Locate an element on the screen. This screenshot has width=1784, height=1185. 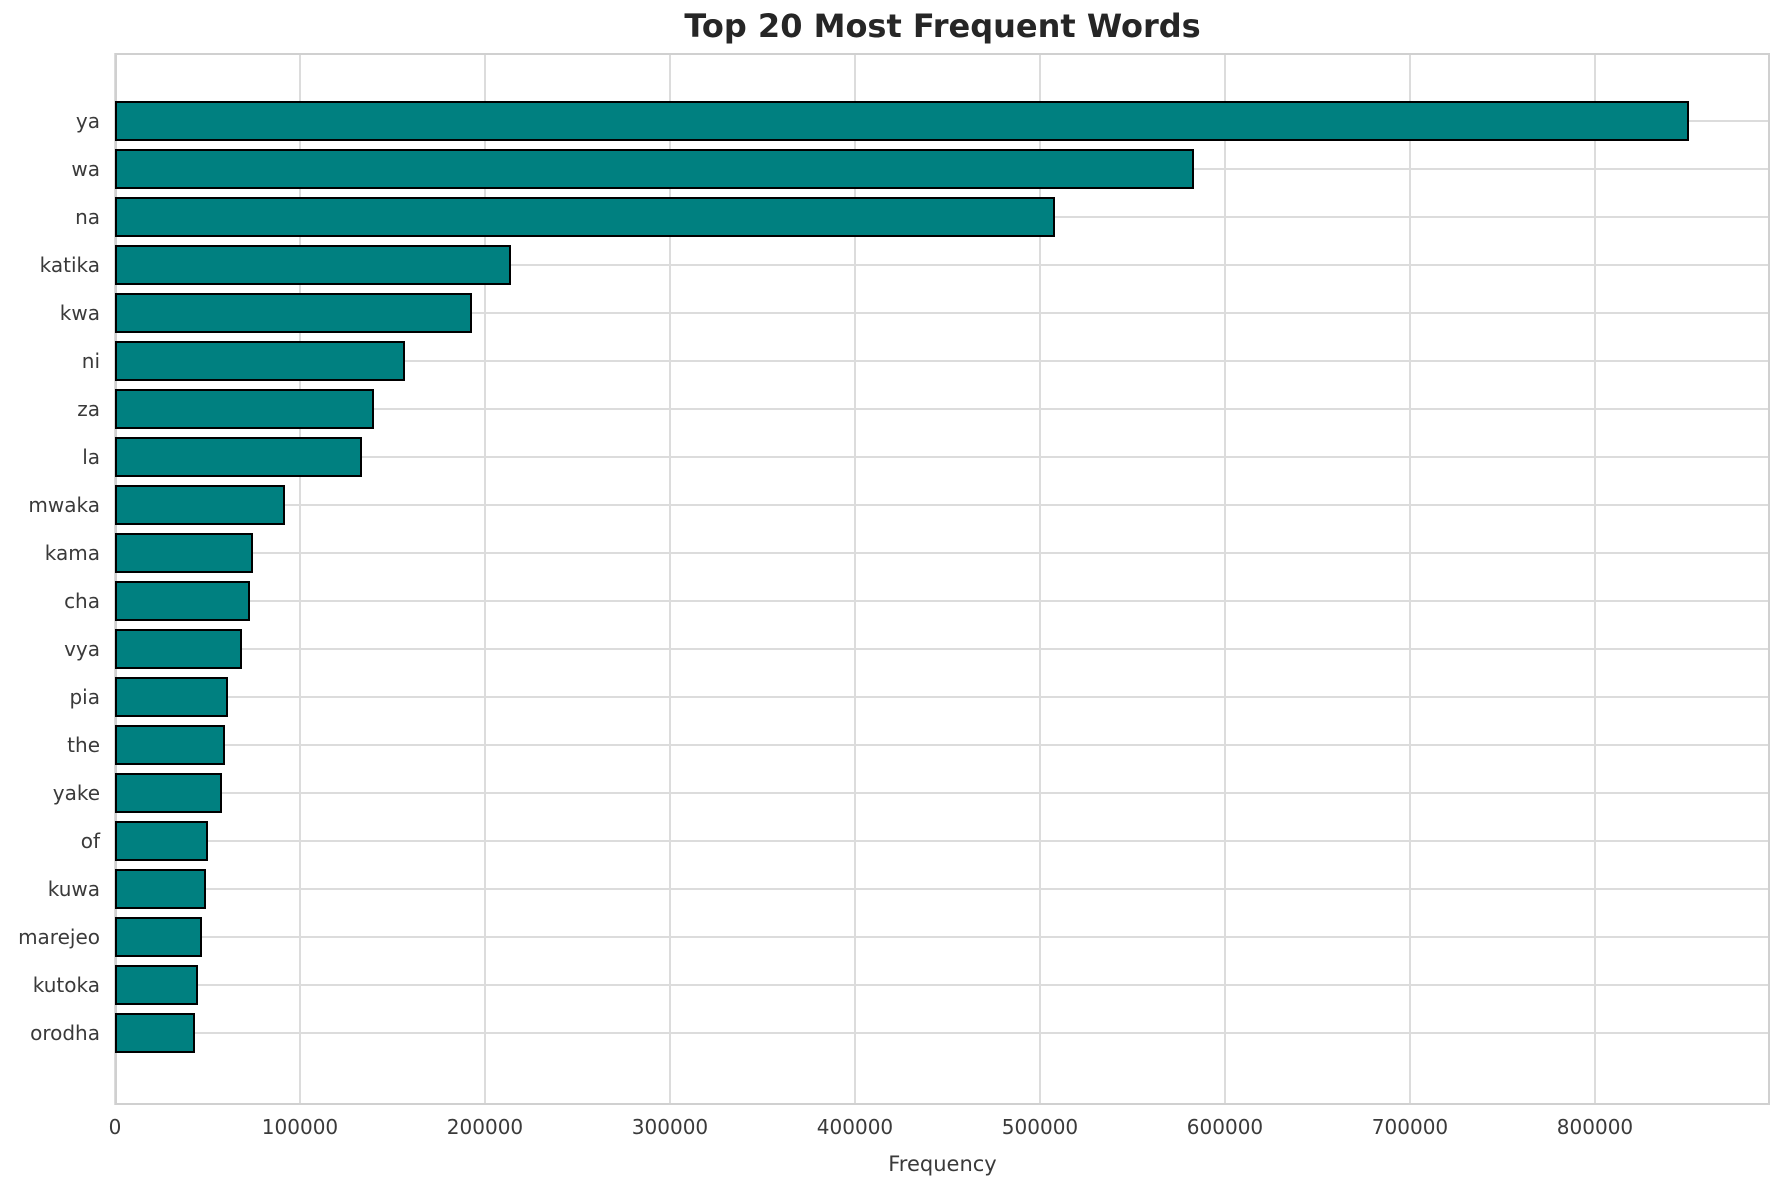
y-tick-label-kutoka: kutoka is located at coordinates (66, 985).